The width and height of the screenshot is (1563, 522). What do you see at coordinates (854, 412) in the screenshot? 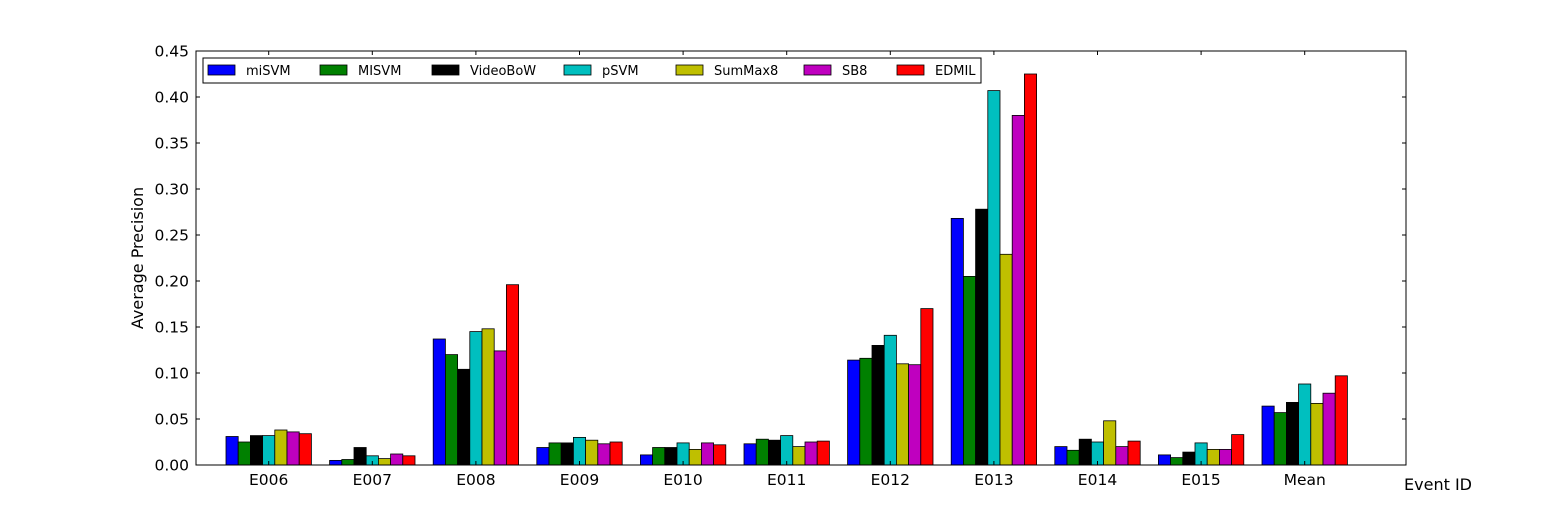
I see `bar-misvm-e012` at bounding box center [854, 412].